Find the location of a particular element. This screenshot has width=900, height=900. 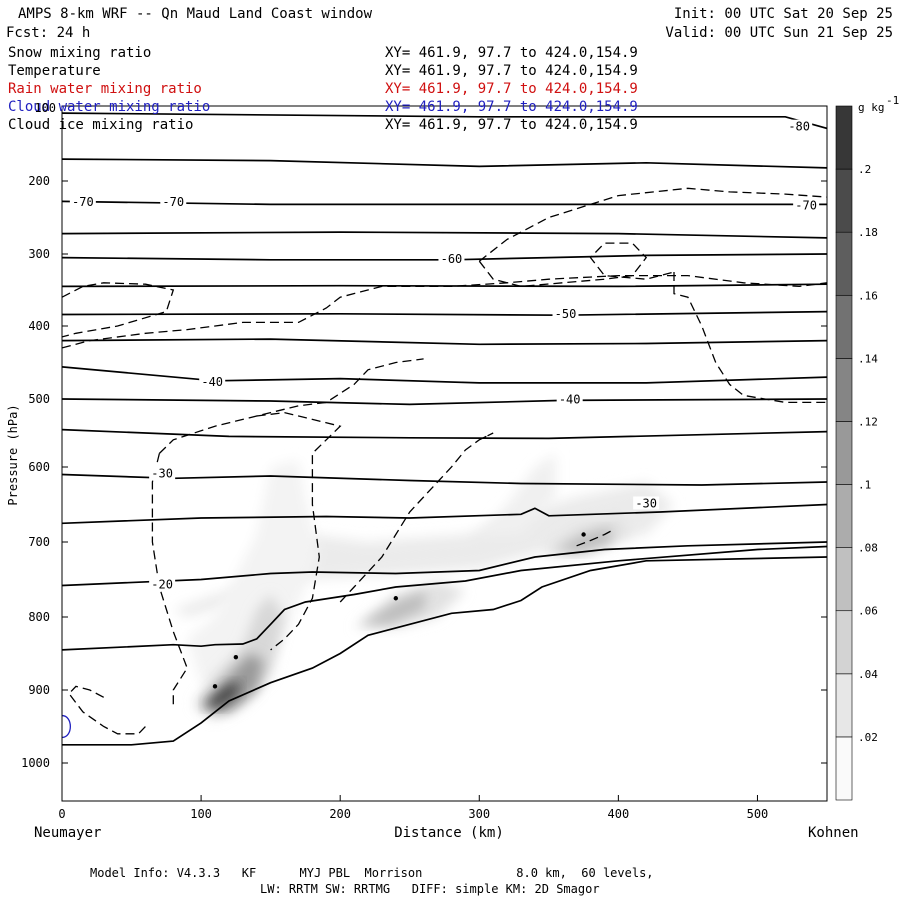

temperature-label: -20 is located at coordinates (162, 585).